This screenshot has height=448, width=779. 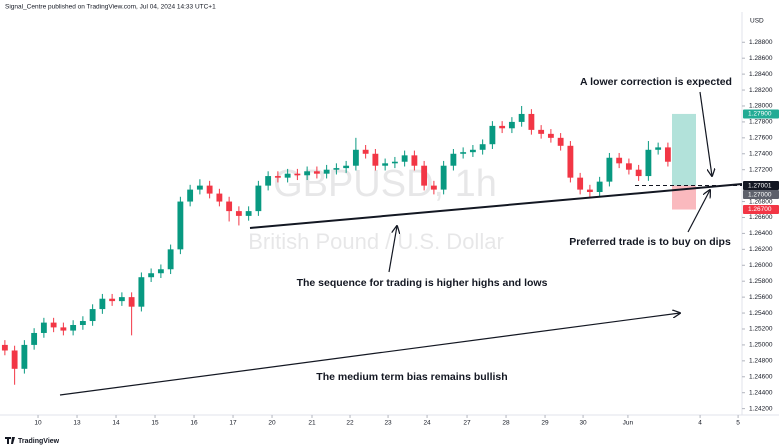 What do you see at coordinates (427, 423) in the screenshot?
I see `x-tick-label: 24` at bounding box center [427, 423].